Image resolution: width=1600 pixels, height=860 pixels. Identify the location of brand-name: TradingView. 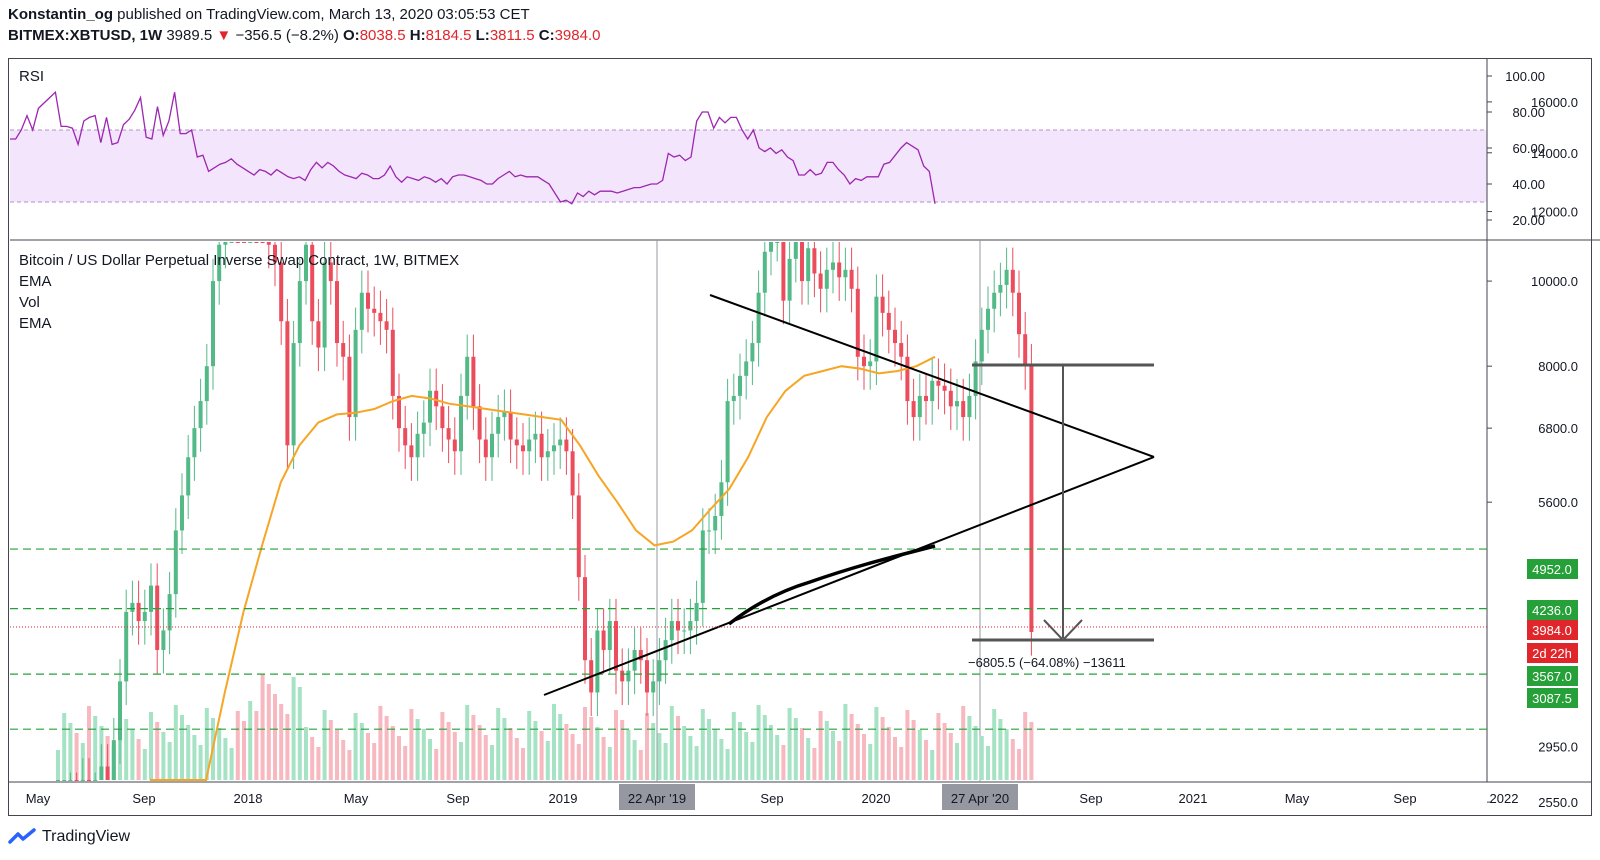
(86, 836).